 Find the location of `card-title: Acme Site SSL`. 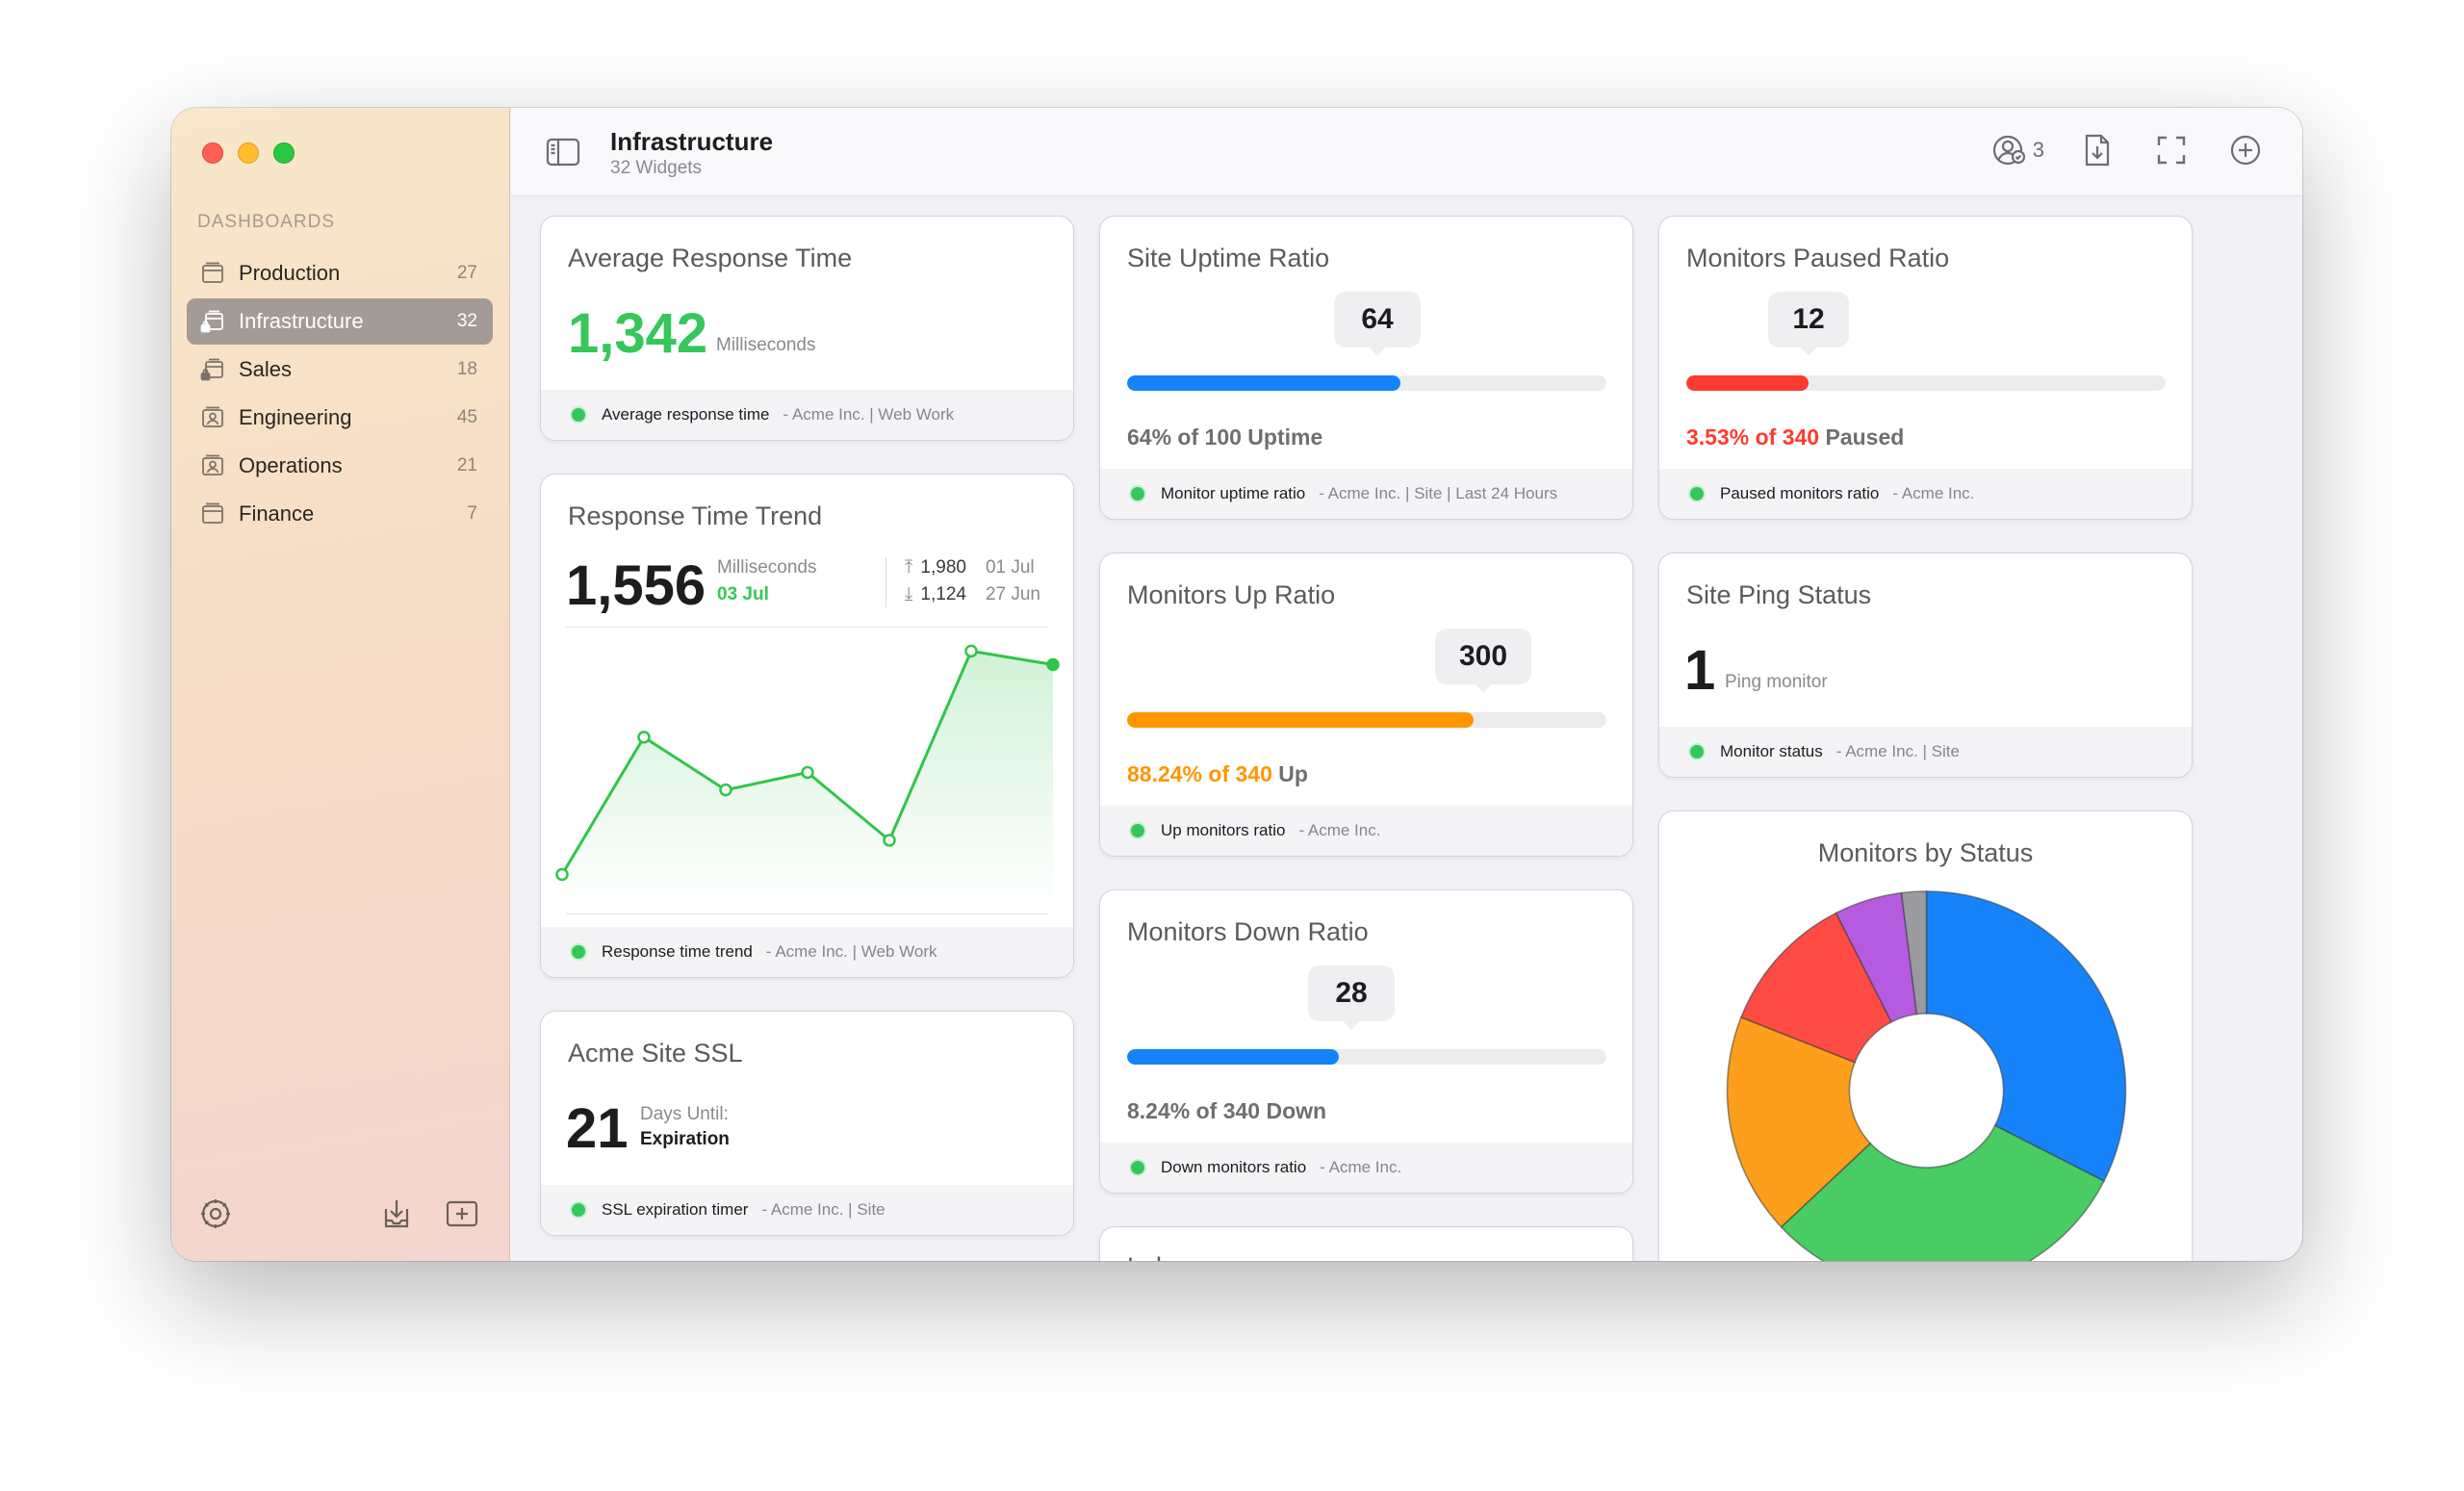

card-title: Acme Site SSL is located at coordinates (655, 1053).